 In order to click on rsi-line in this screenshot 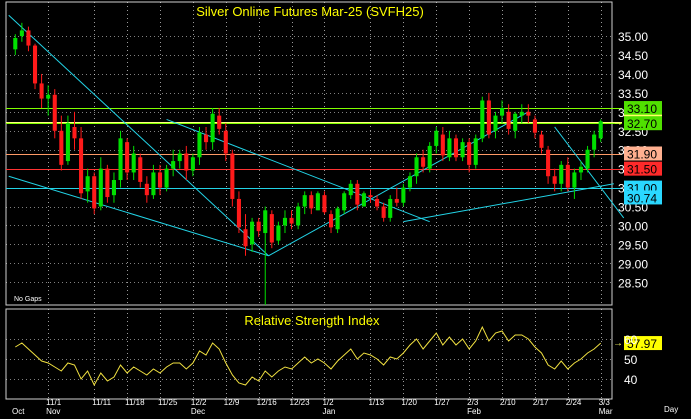, I will do `click(308, 356)`.